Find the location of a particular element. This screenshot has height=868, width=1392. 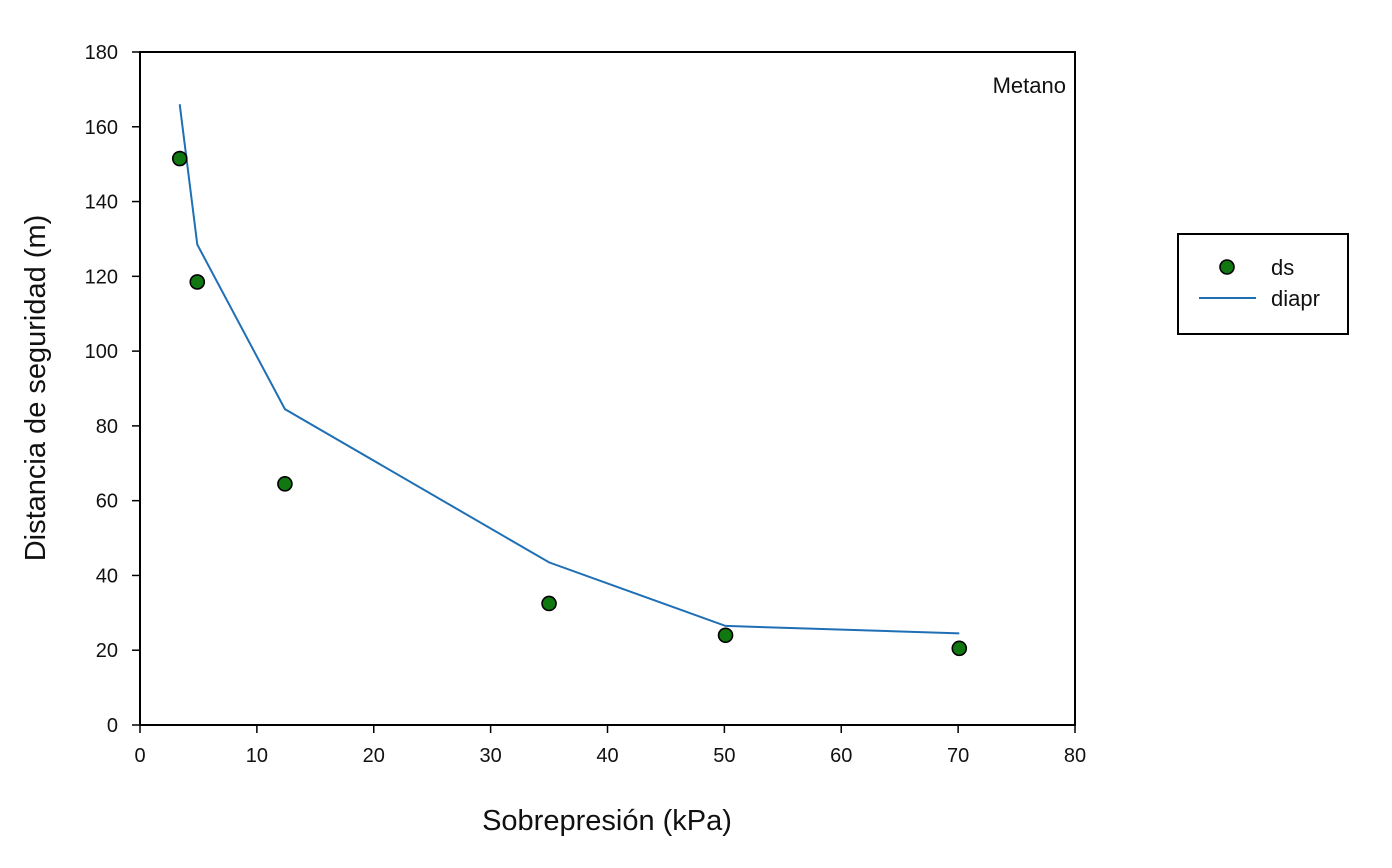

legend-marker-ds is located at coordinates (1227, 267).